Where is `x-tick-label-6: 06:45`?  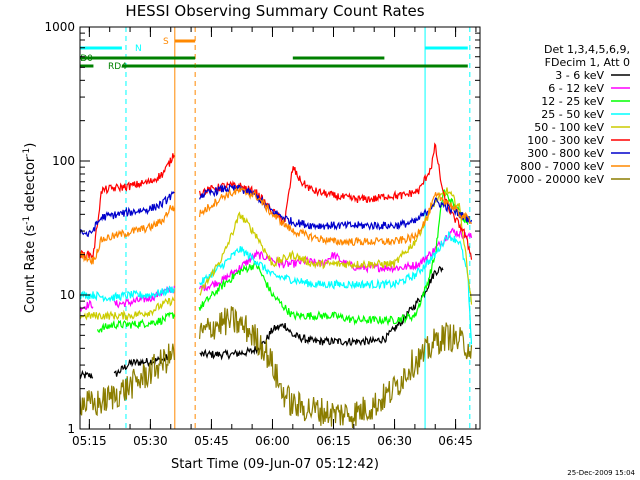 x-tick-label-6: 06:45 is located at coordinates (455, 441).